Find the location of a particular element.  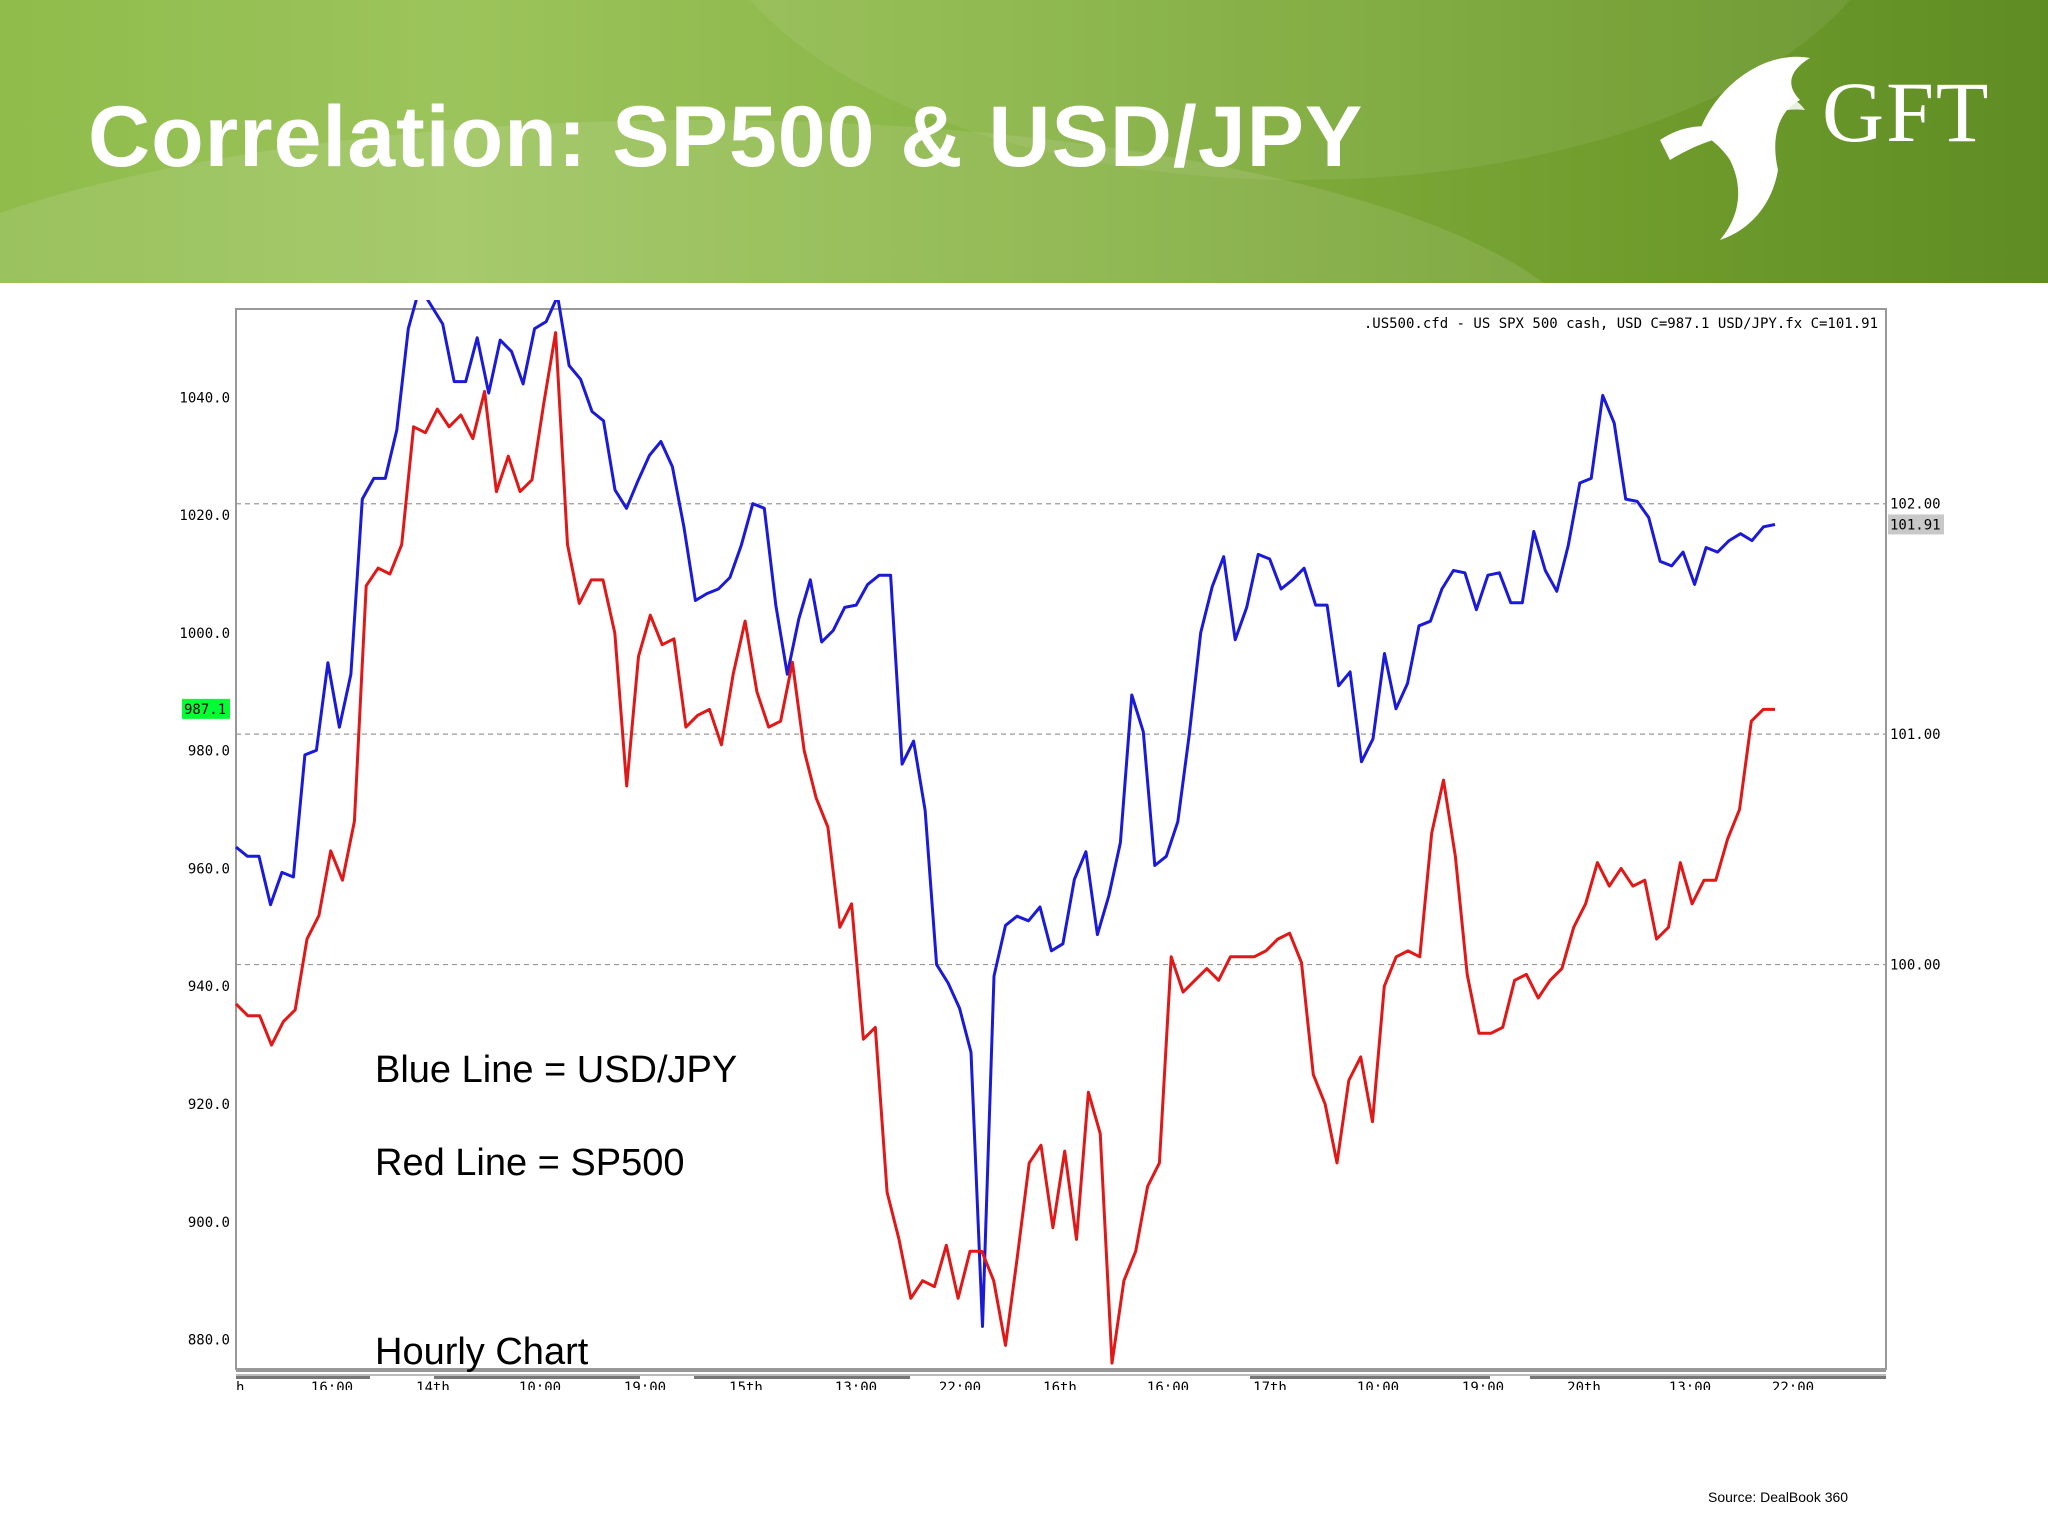

y-tick-label: 940.0 is located at coordinates (209, 987).